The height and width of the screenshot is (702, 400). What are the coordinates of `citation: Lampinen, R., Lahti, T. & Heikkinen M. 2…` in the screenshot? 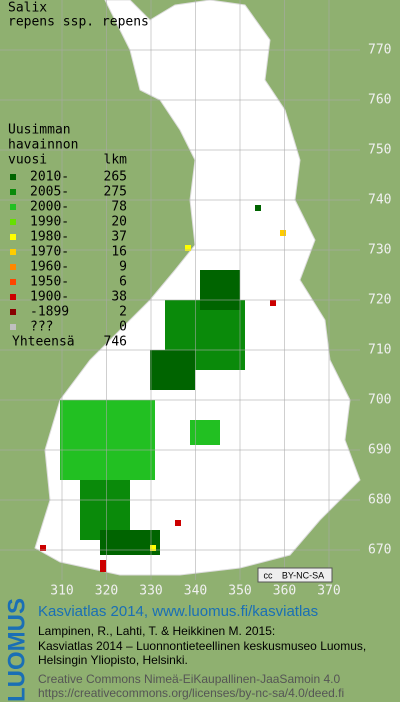 It's located at (156, 631).